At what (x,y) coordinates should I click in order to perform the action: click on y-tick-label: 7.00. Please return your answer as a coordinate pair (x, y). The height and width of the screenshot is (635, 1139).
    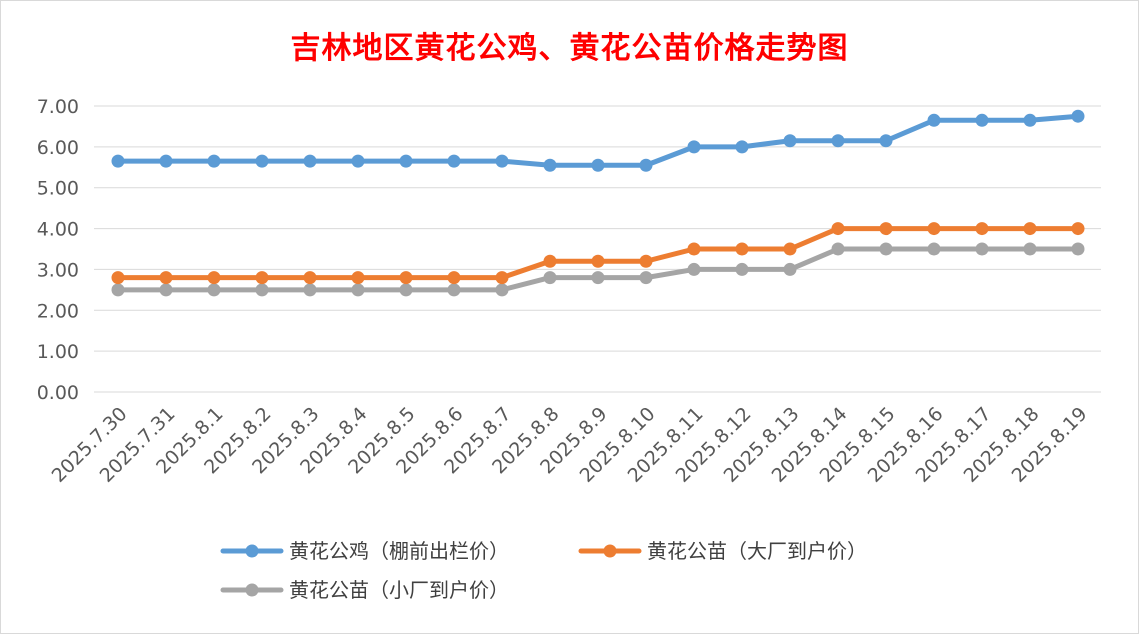
    Looking at the image, I should click on (58, 107).